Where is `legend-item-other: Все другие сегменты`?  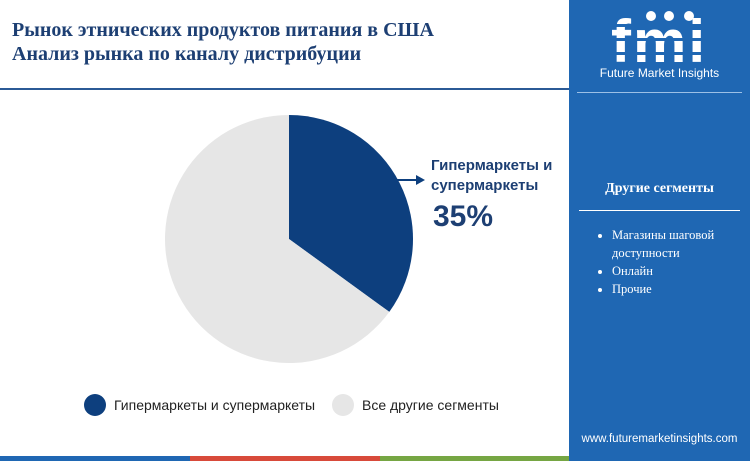
legend-item-other: Все другие сегменты is located at coordinates (415, 405).